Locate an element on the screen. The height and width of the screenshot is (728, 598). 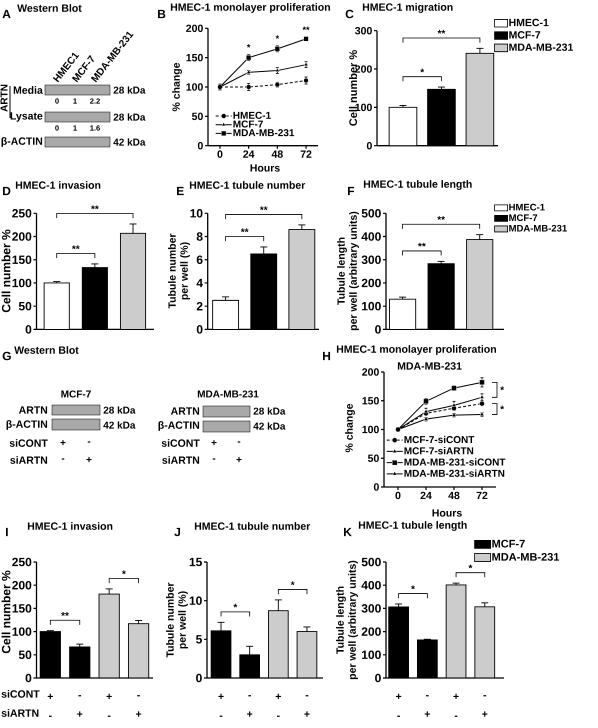
legend-label: HMEC-1 is located at coordinates (527, 207).